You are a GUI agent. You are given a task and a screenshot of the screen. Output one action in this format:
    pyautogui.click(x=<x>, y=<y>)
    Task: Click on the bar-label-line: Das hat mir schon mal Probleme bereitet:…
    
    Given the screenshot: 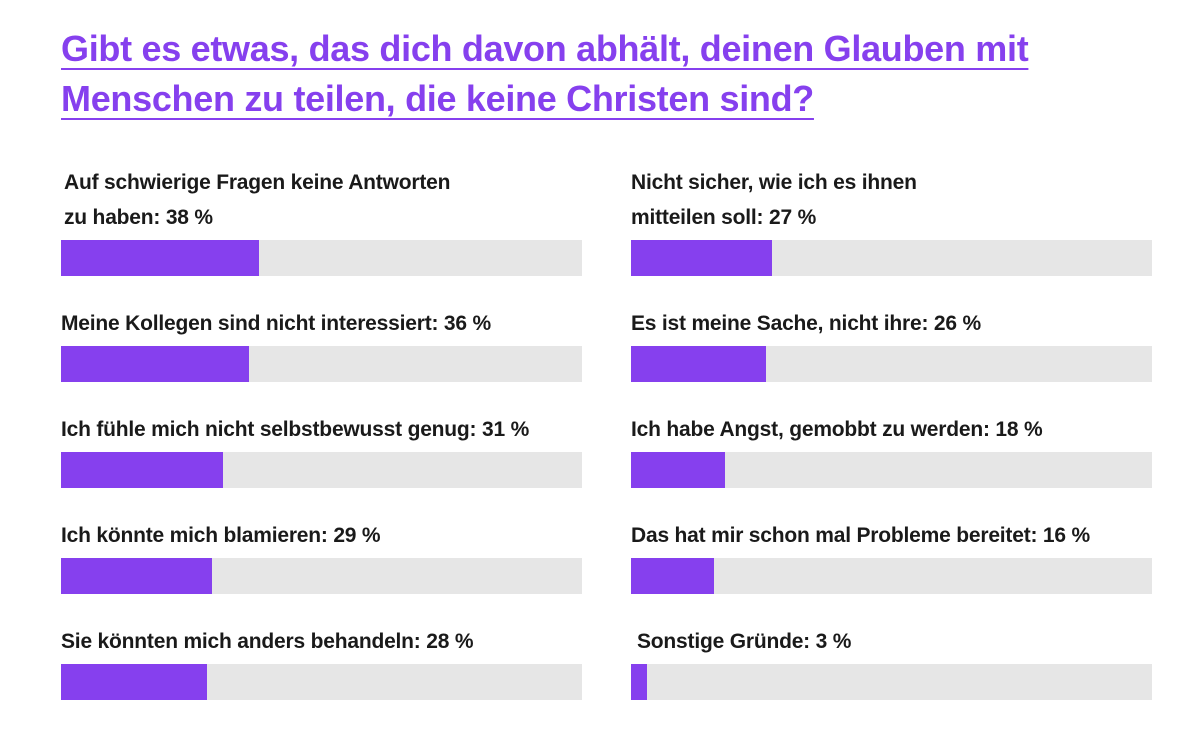 What is the action you would take?
    pyautogui.click(x=860, y=535)
    